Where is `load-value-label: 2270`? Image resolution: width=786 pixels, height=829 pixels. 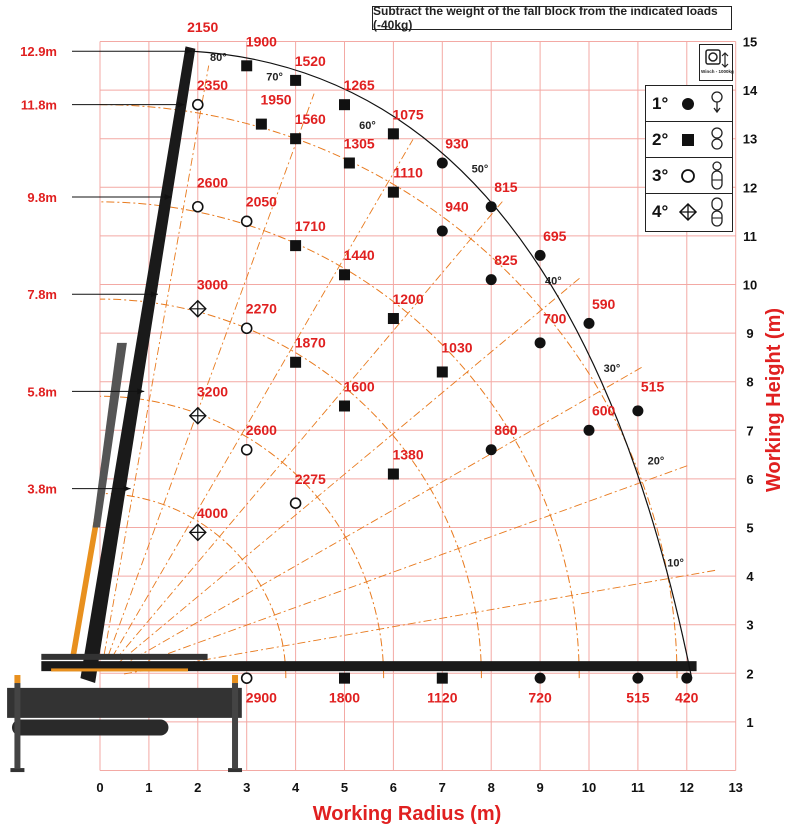 load-value-label: 2270 is located at coordinates (261, 309).